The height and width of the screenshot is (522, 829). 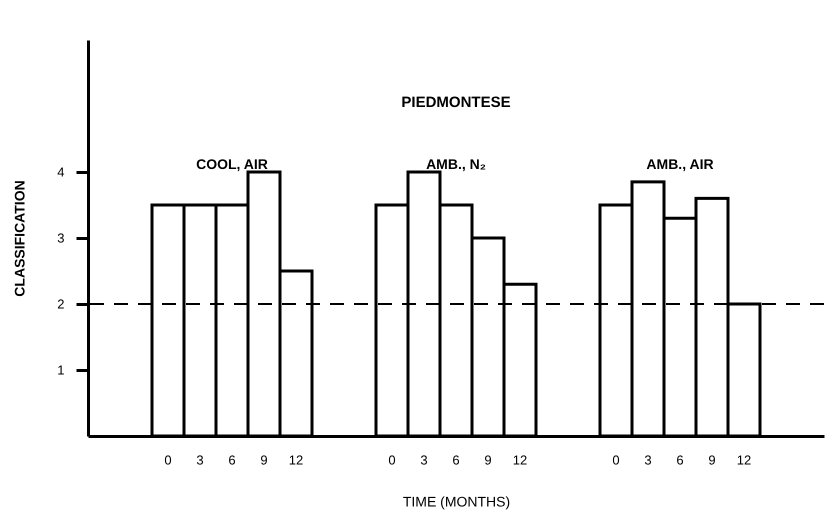 I want to click on y-tick-label: 3, so click(x=60, y=238).